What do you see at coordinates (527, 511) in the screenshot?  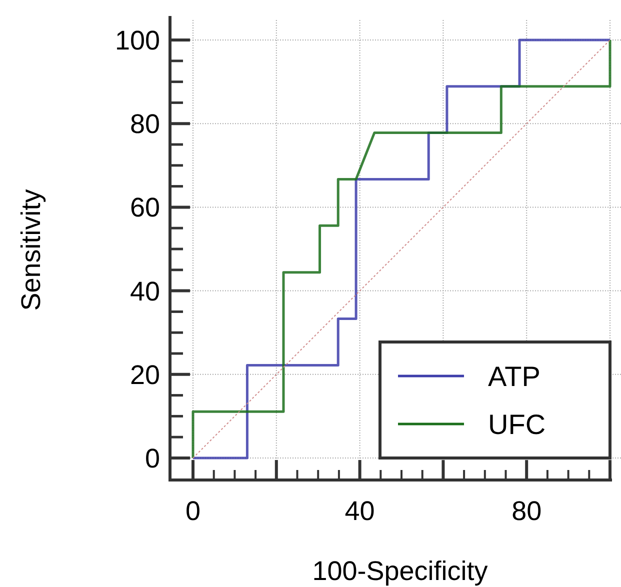 I see `x-tick-label: 80` at bounding box center [527, 511].